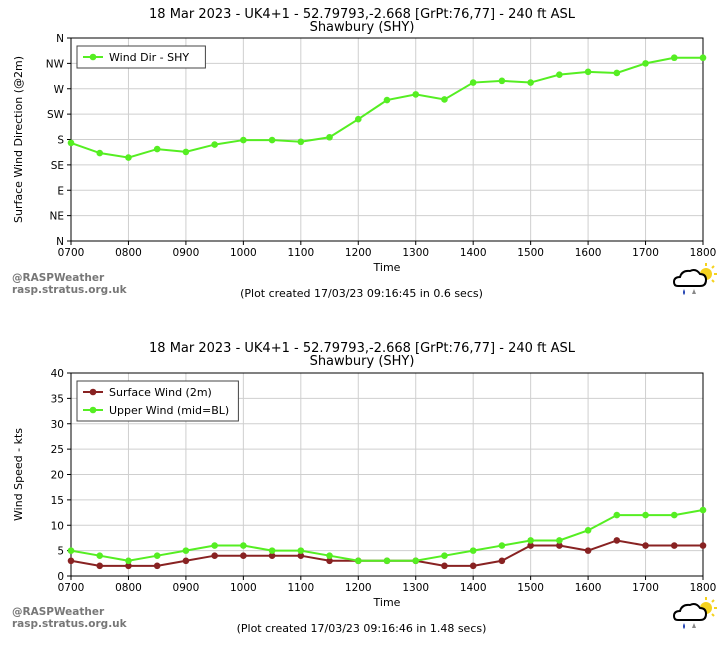 This screenshot has width=723, height=650. I want to click on x-tick-label: 1200, so click(358, 253).